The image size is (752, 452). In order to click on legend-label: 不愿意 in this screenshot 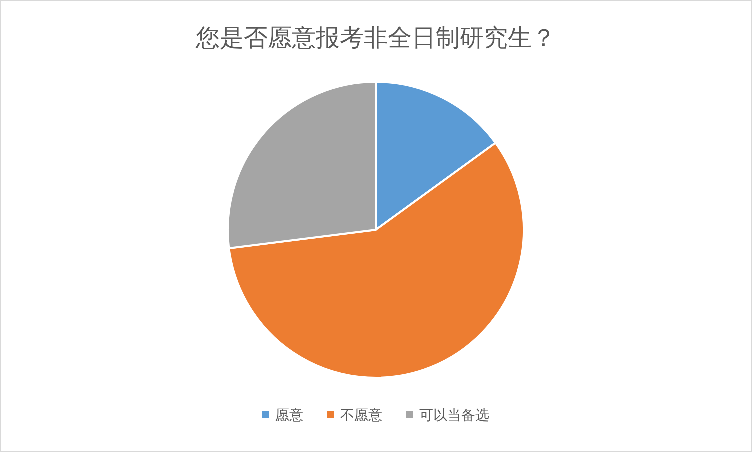, I will do `click(361, 416)`.